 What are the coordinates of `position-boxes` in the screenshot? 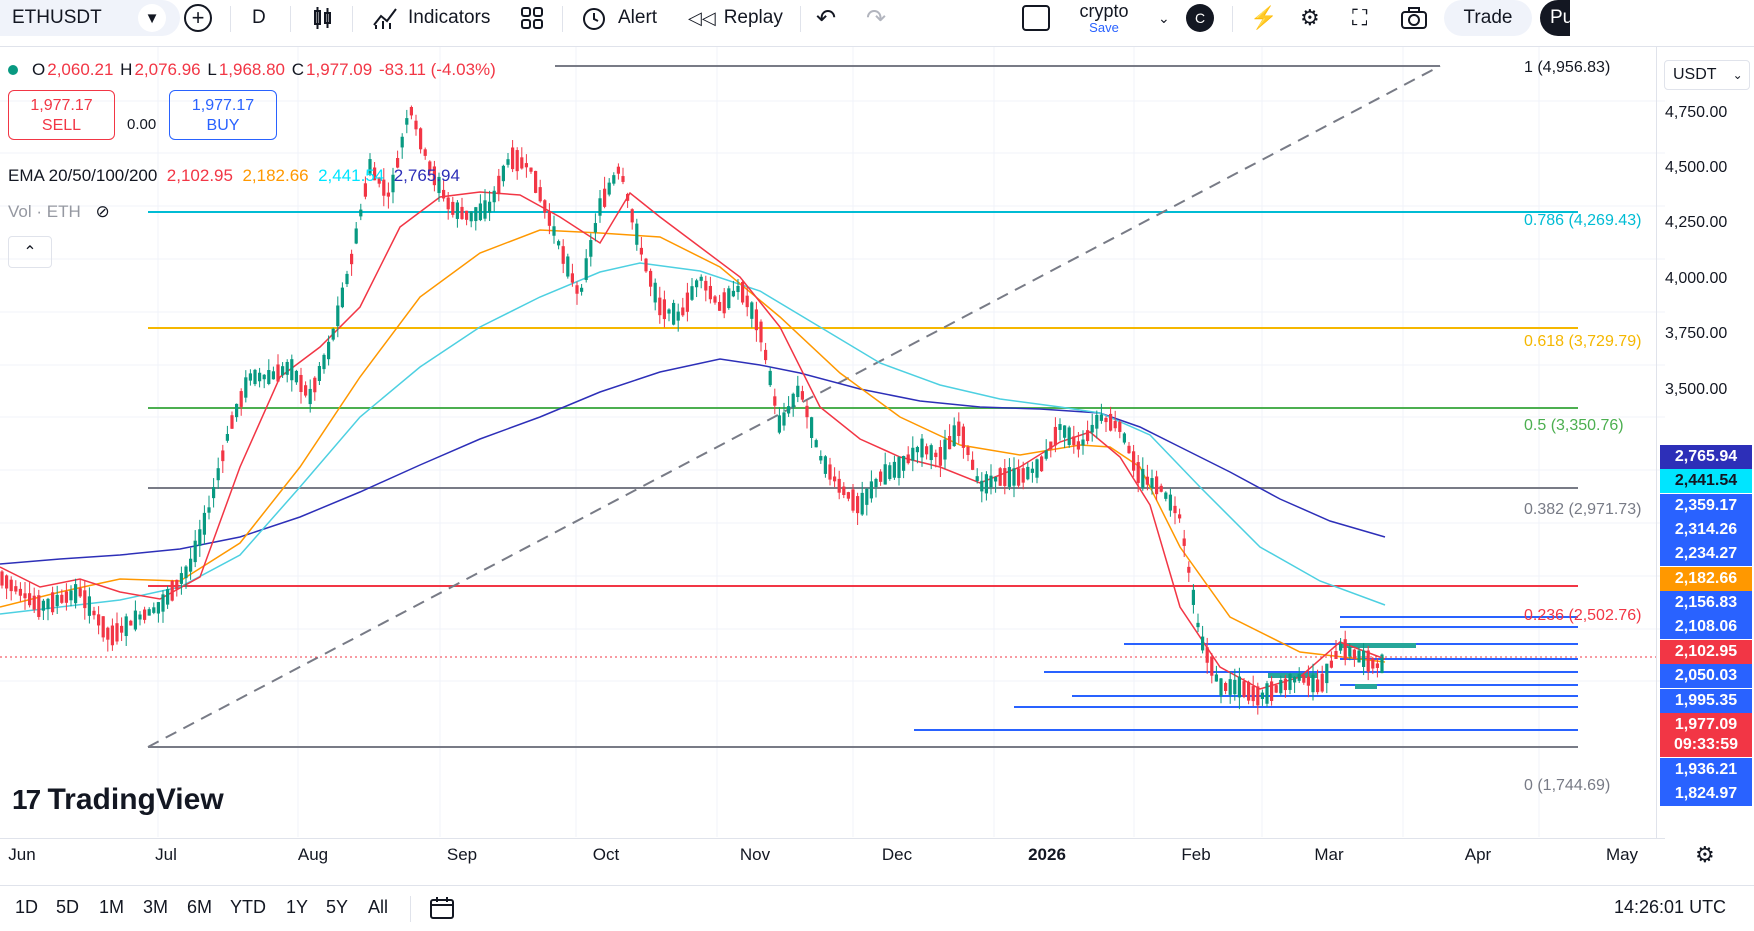 It's located at (1342, 666).